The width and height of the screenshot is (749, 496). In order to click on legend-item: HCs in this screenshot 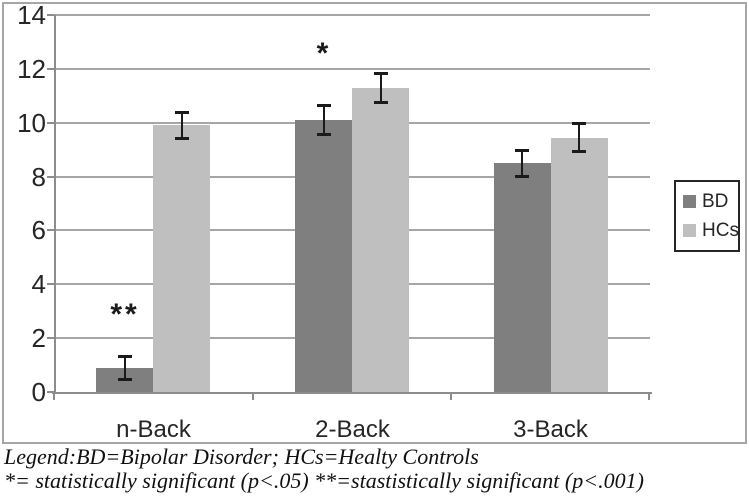, I will do `click(711, 230)`.